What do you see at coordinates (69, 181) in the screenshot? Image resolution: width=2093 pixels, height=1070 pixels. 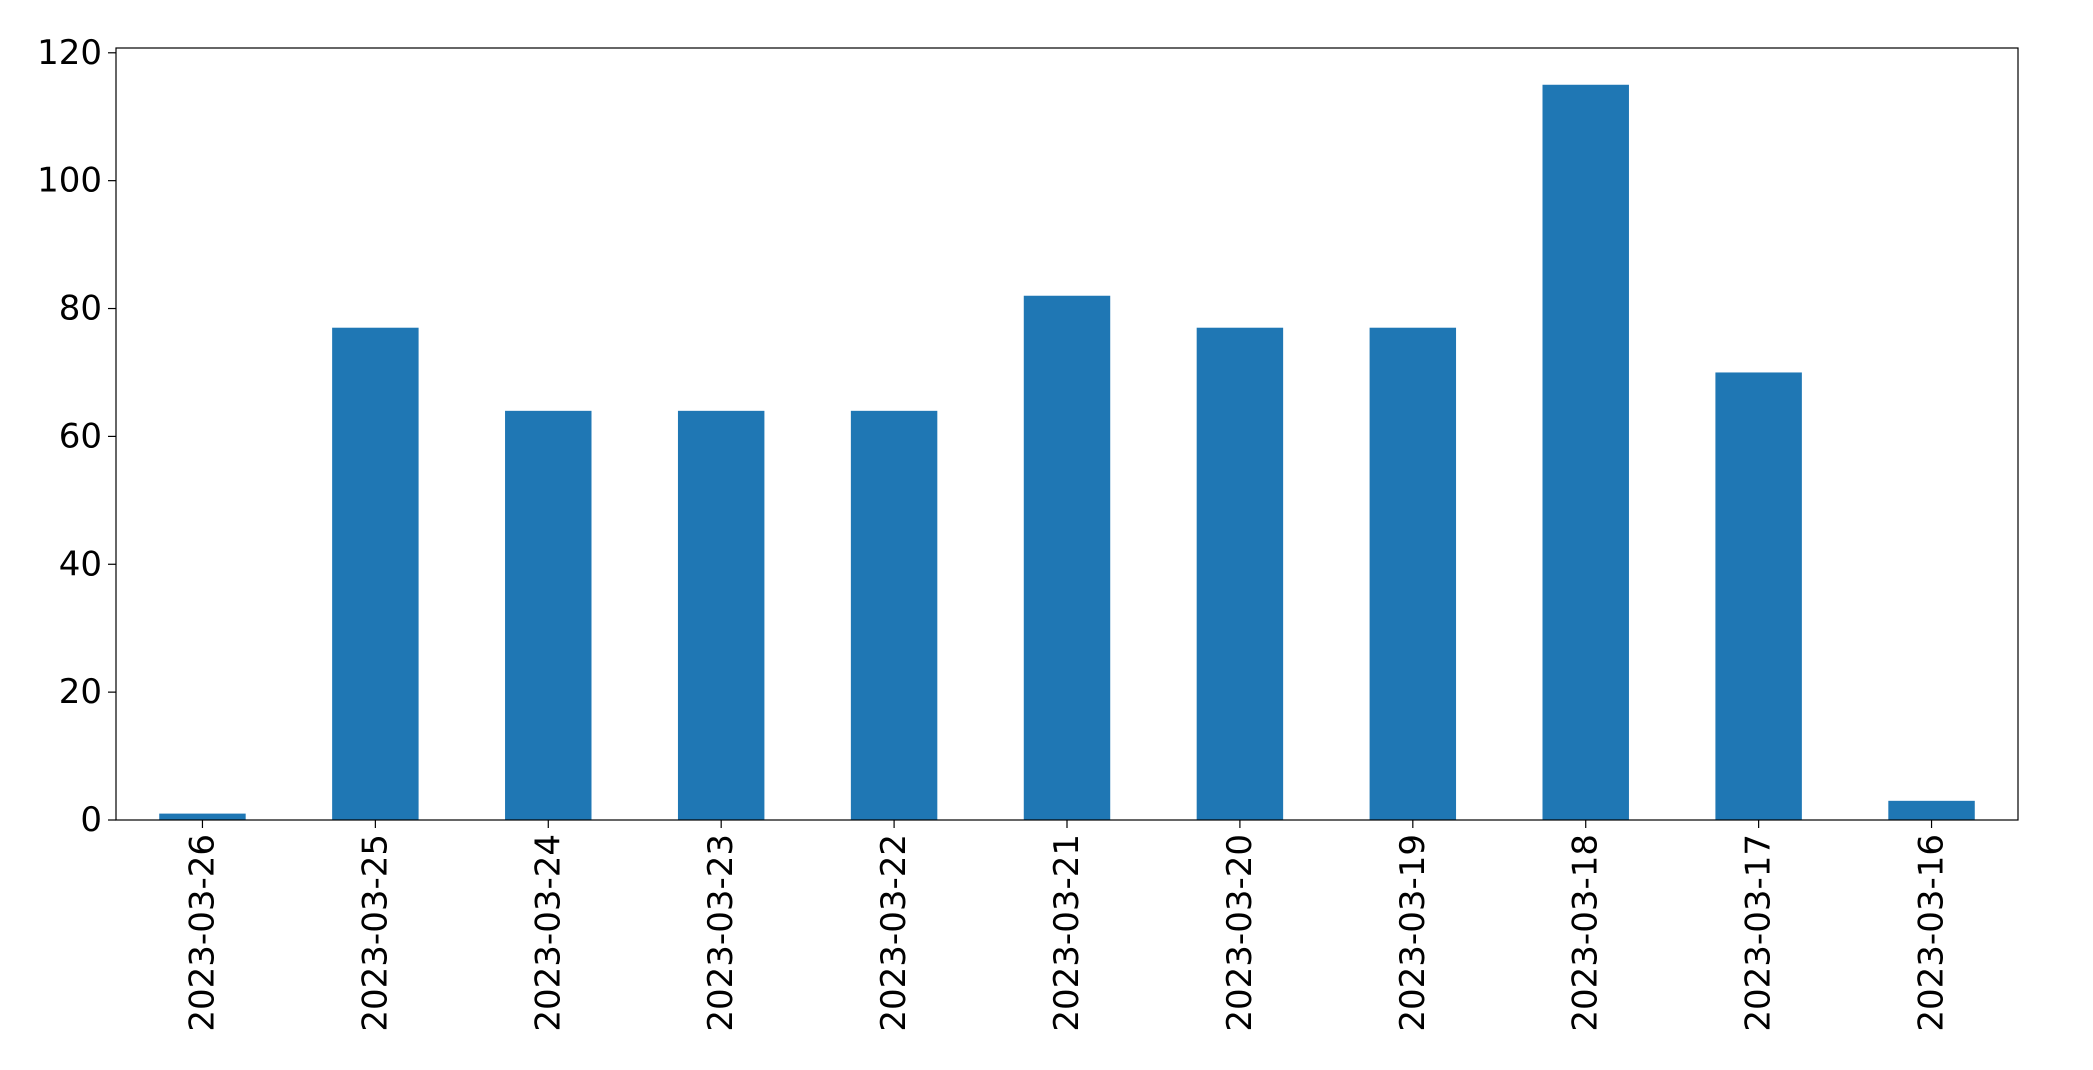 I see `y-tick-label: 100` at bounding box center [69, 181].